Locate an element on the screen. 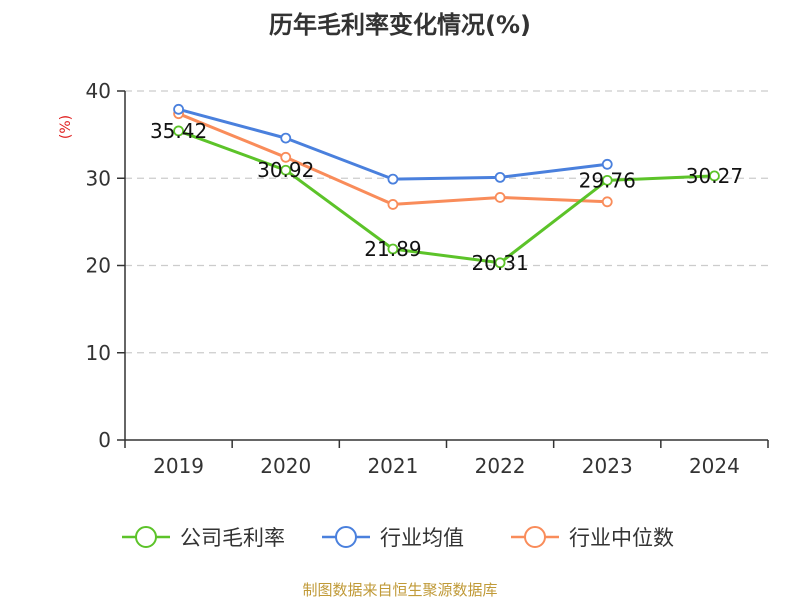  data-label: 20.31 is located at coordinates (499, 263).